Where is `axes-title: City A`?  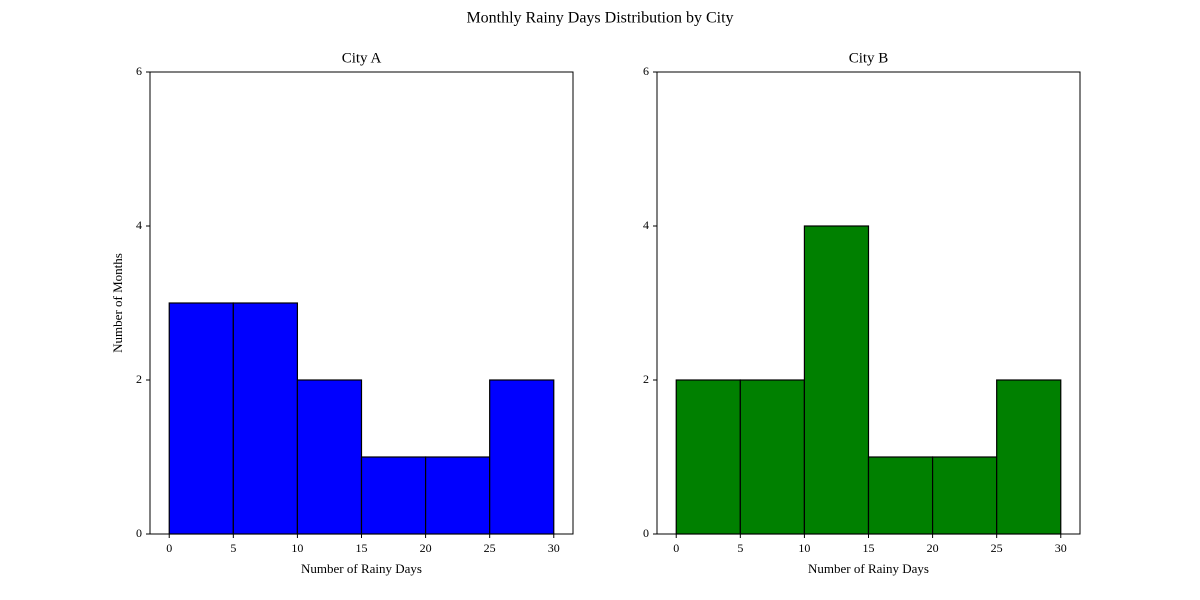 axes-title: City A is located at coordinates (362, 58).